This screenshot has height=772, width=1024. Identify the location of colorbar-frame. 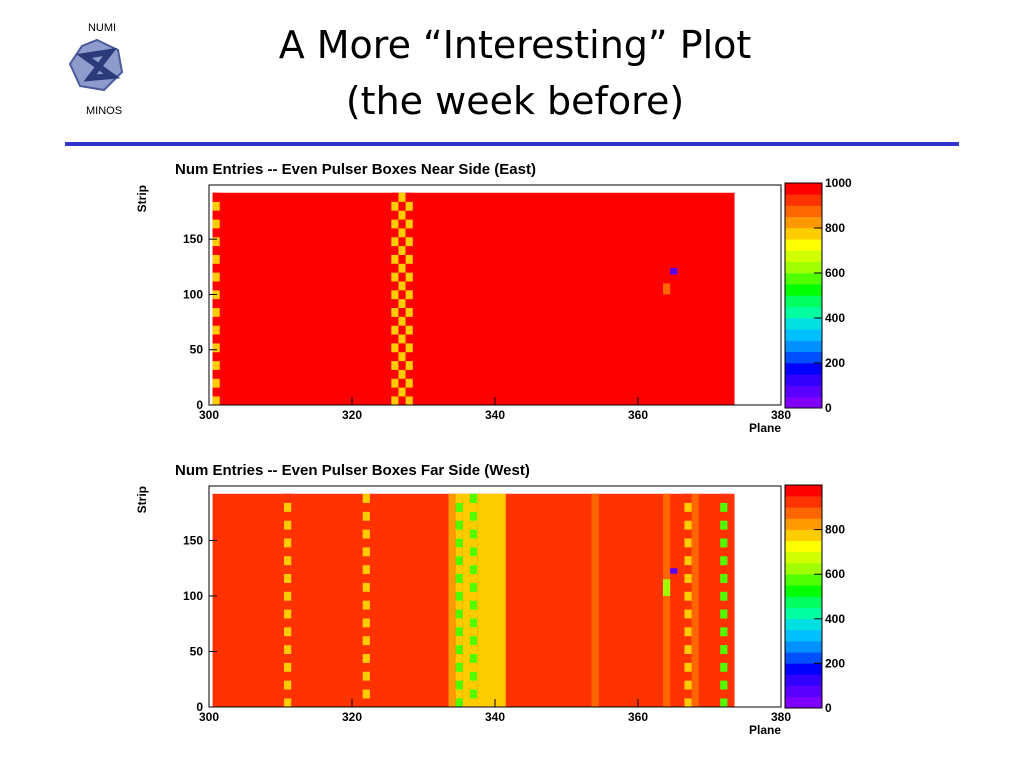
(803, 596).